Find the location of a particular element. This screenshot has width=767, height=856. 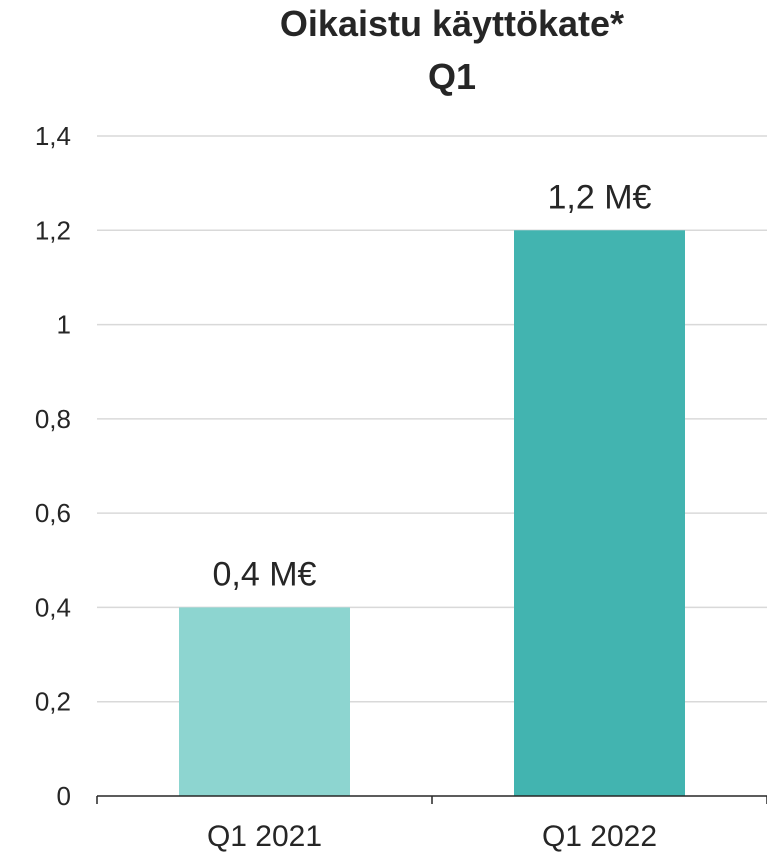

chart-title-line-2: Q1 is located at coordinates (452, 76).